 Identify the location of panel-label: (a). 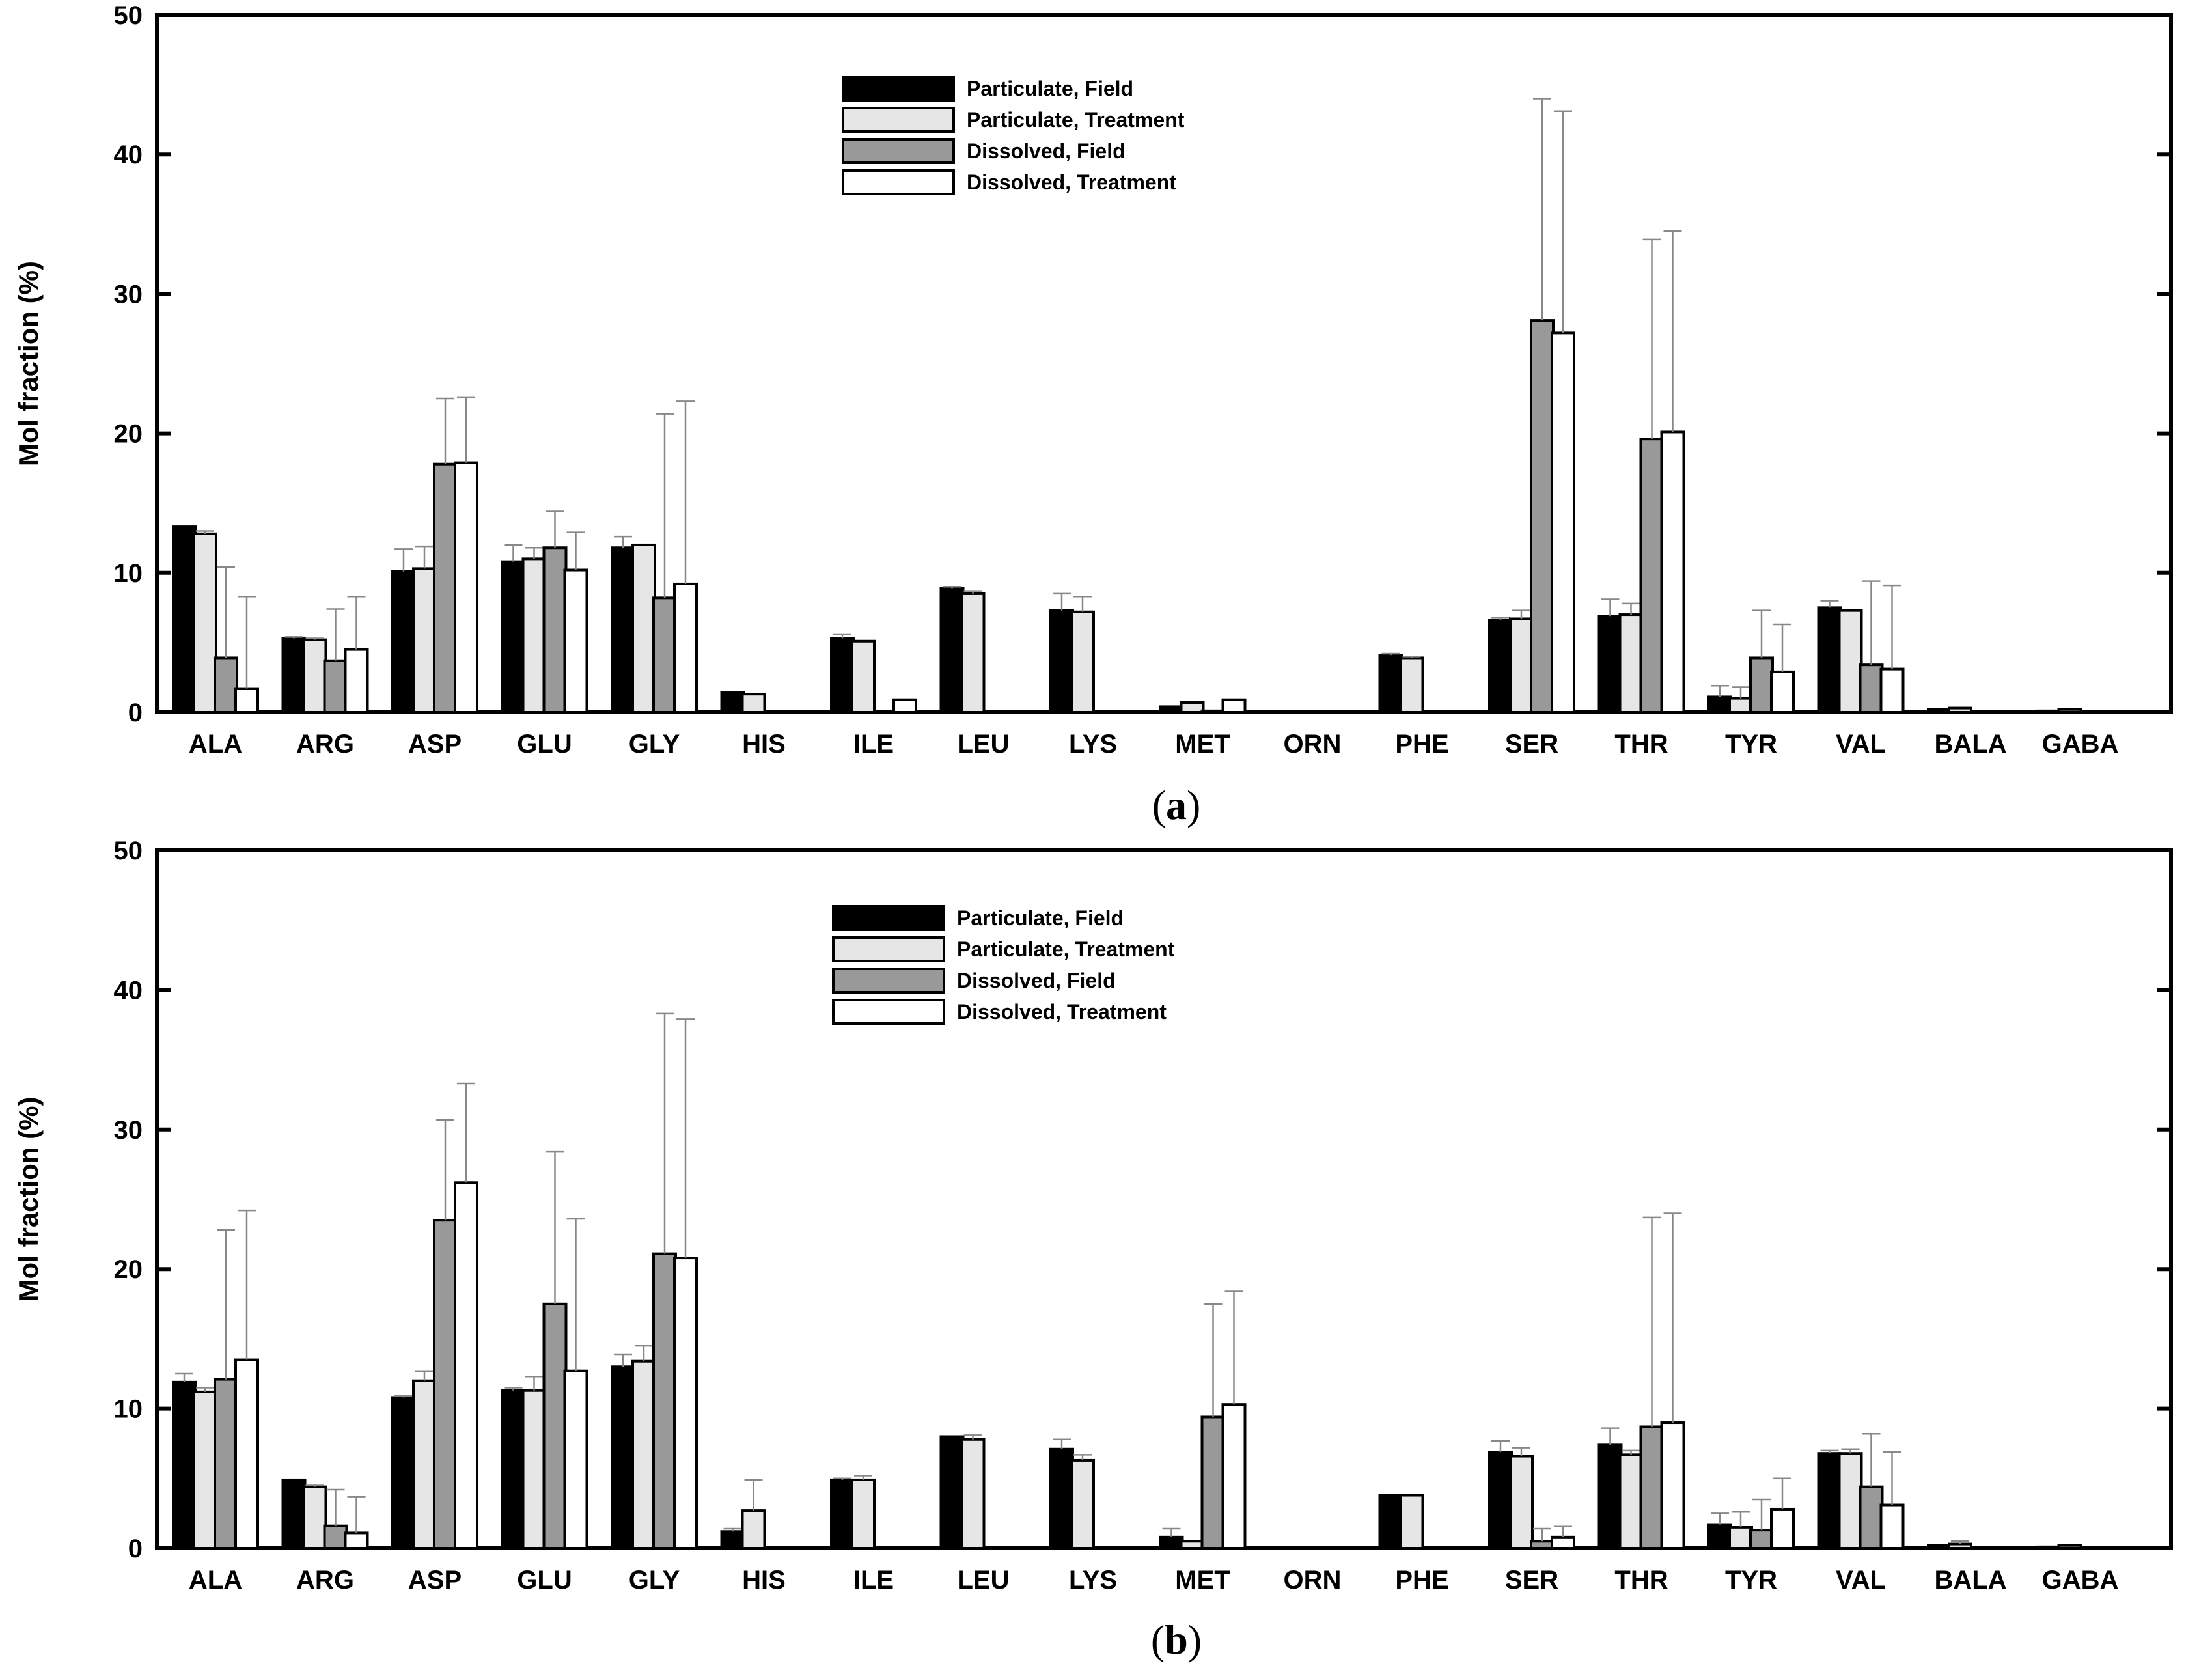
(1176, 805).